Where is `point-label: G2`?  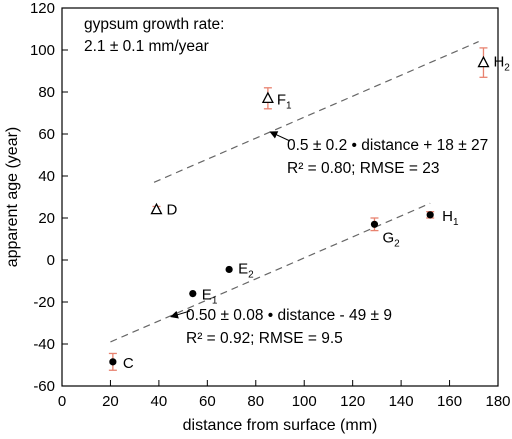 point-label: G2 is located at coordinates (391, 239).